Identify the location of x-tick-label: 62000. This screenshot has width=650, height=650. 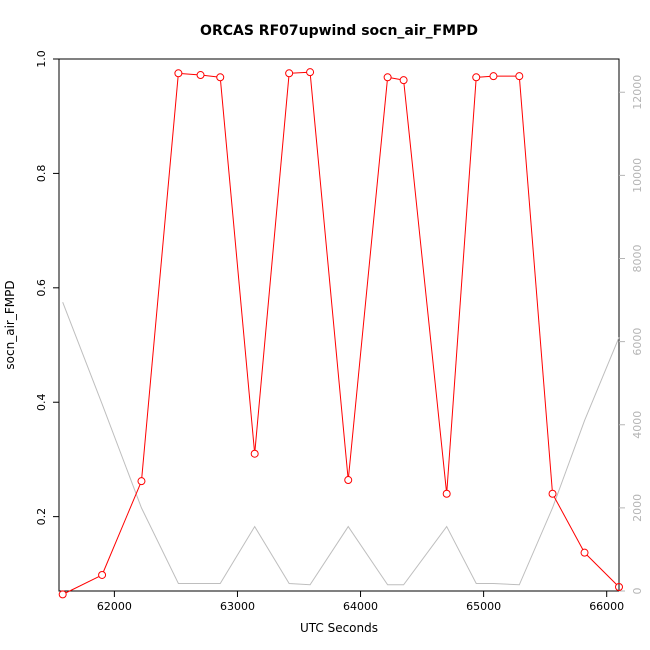
(114, 606).